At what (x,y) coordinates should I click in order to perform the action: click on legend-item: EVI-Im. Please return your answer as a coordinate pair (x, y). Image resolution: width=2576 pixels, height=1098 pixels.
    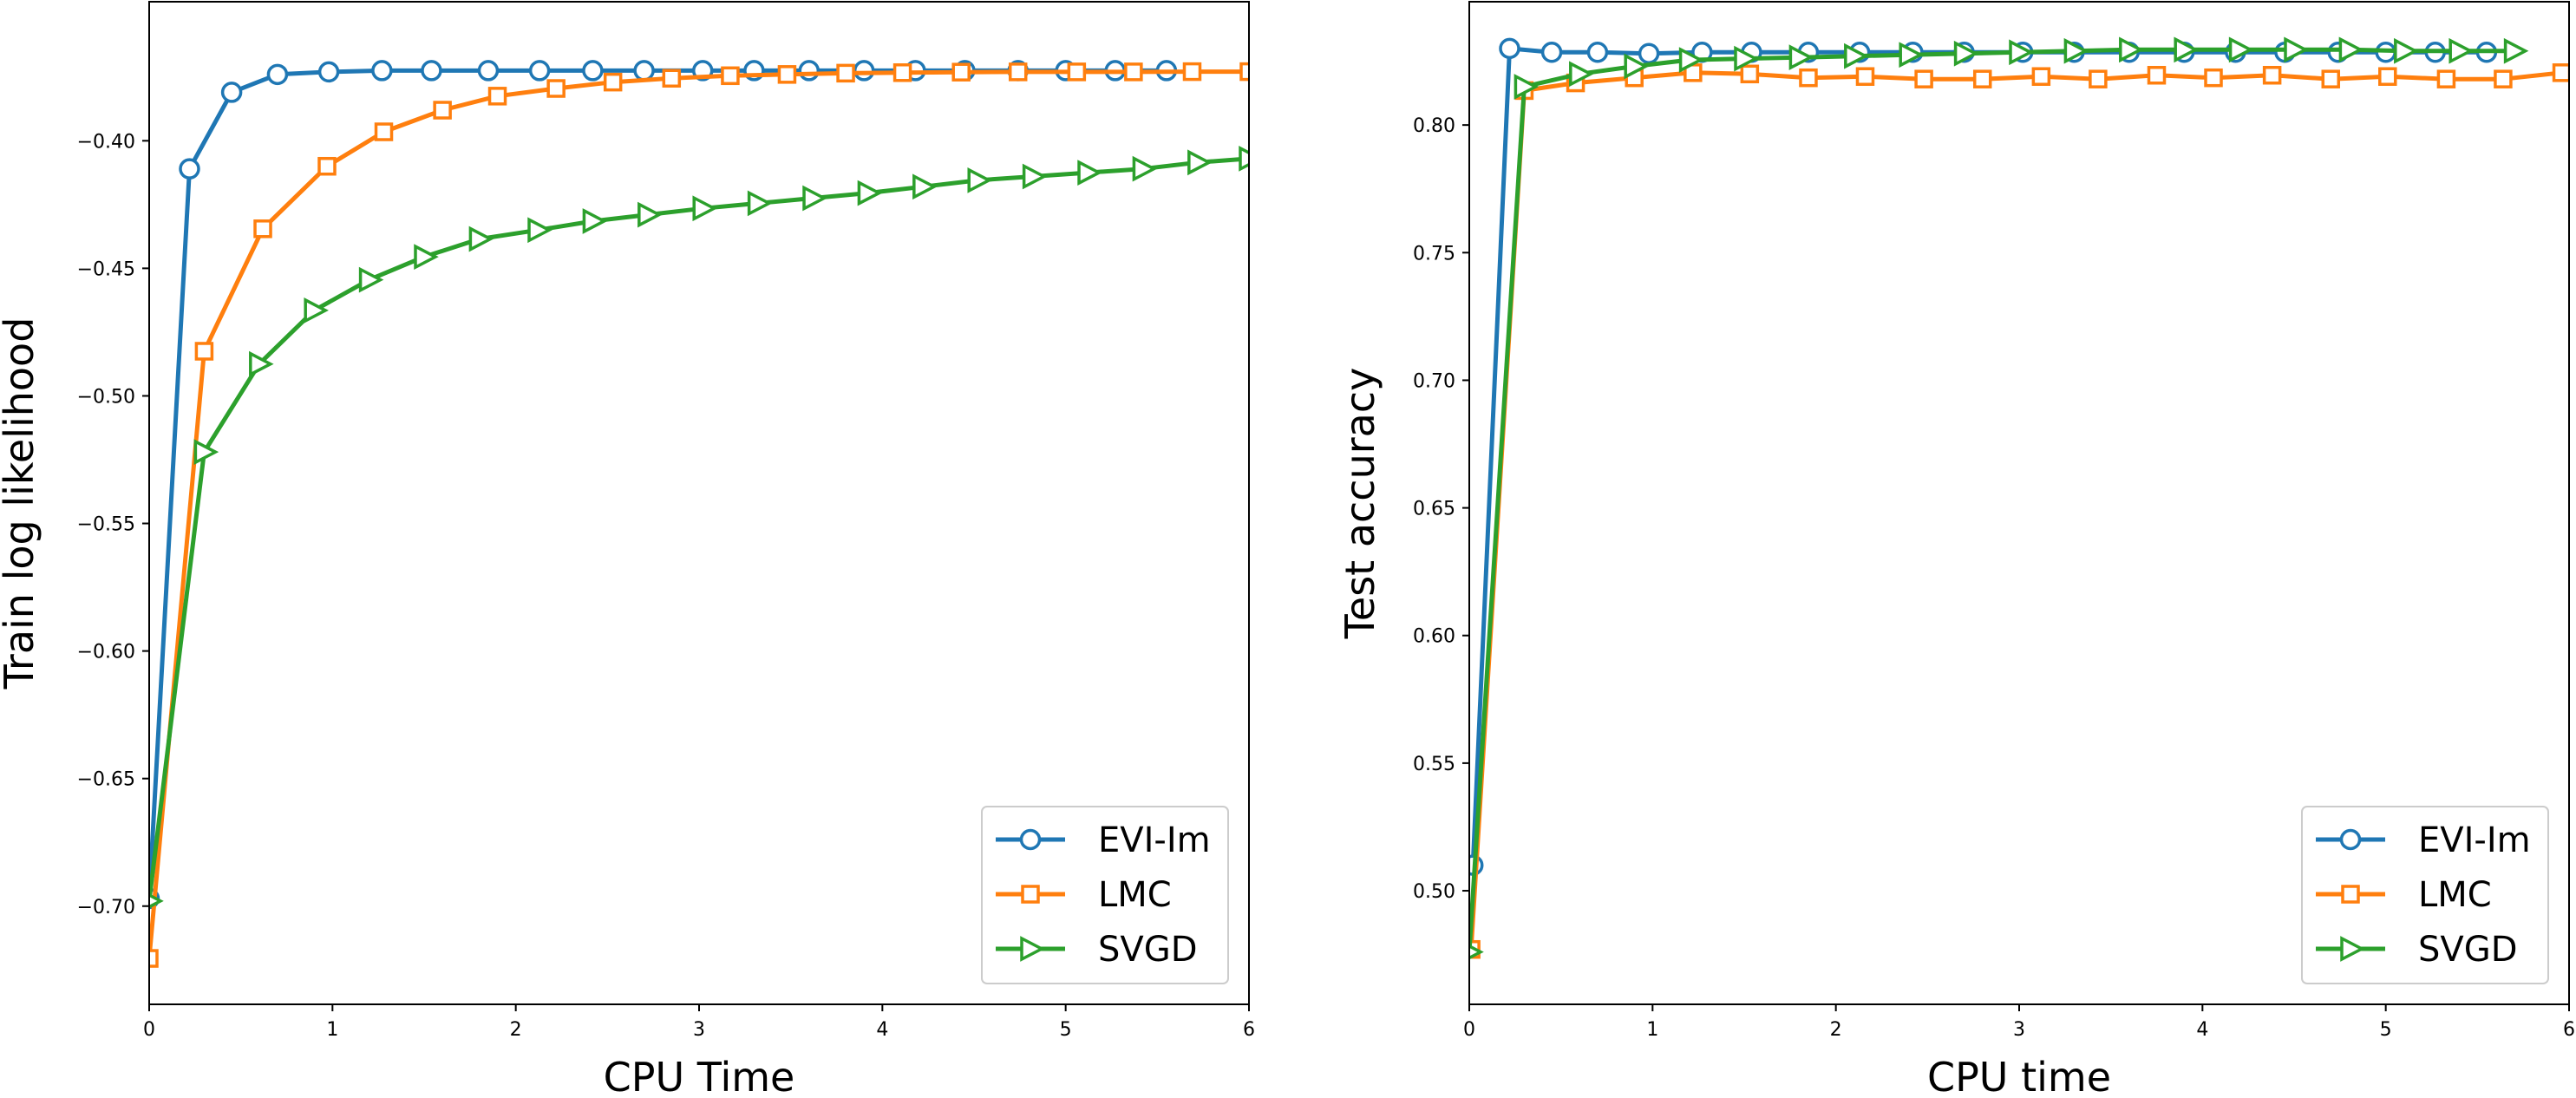
    Looking at the image, I should click on (2423, 840).